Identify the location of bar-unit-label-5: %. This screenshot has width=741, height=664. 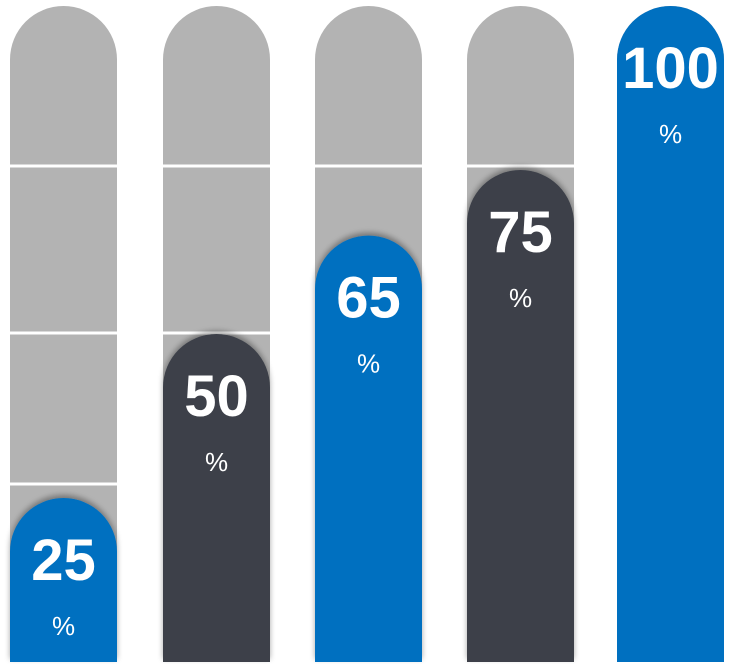
(670, 134).